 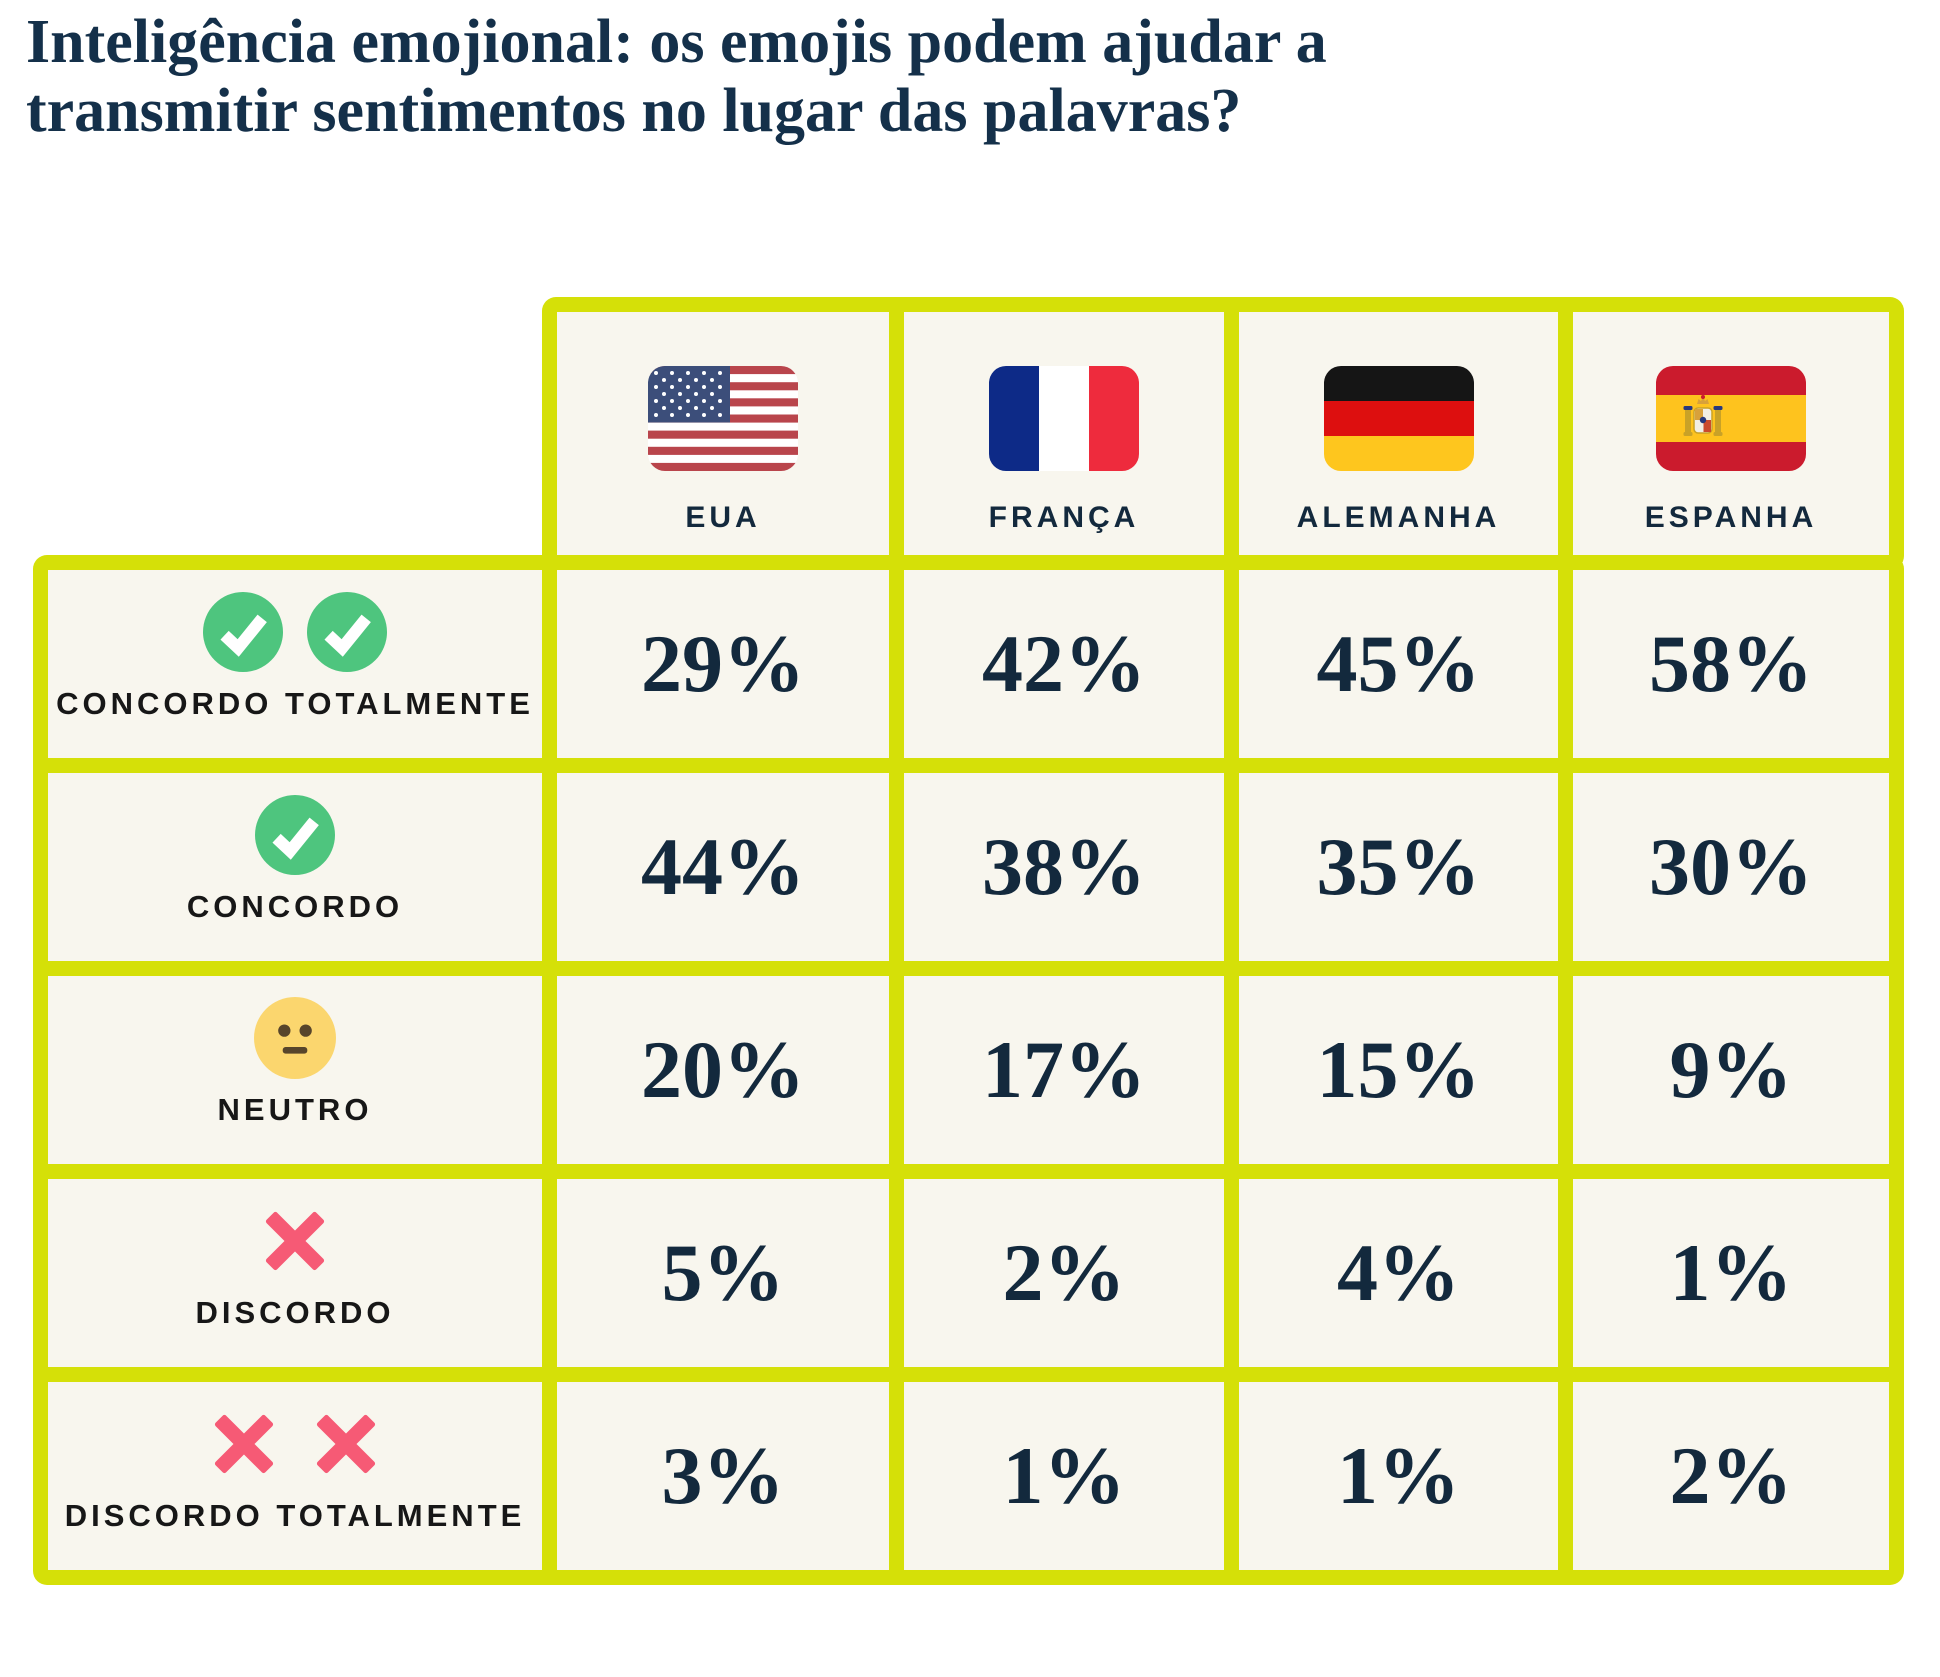 I want to click on value-cell-espanha: 1%, so click(x=1731, y=1273).